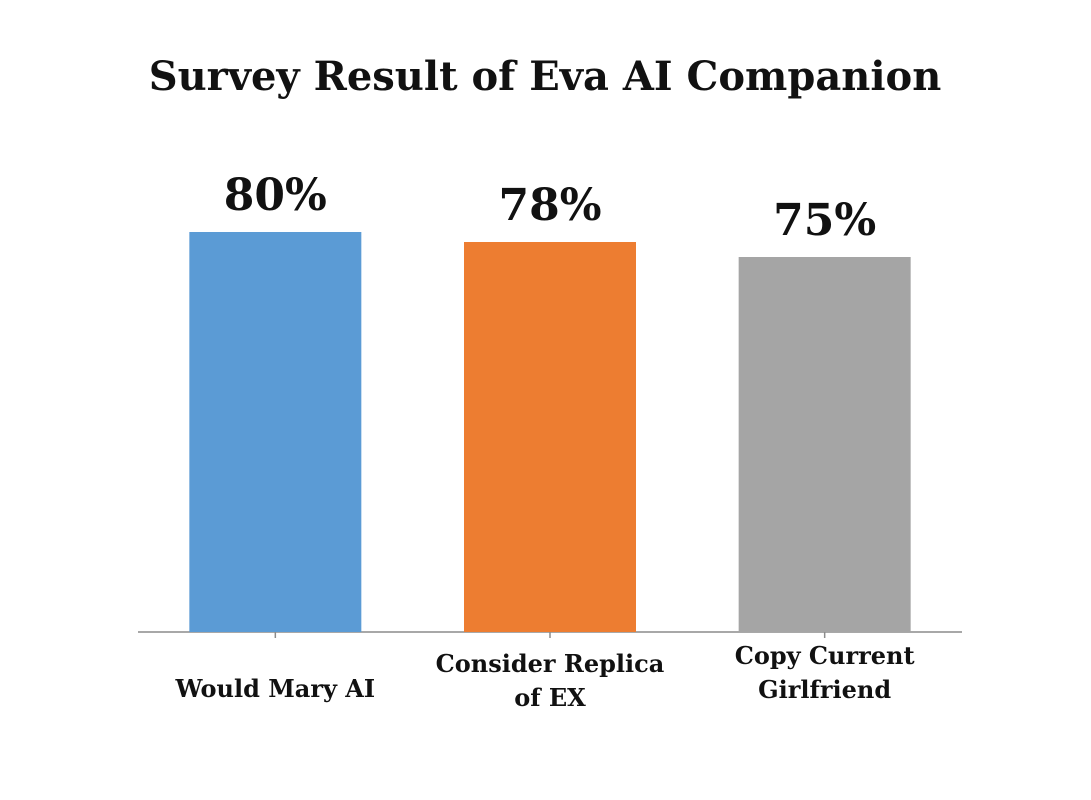 The width and height of the screenshot is (1091, 800). I want to click on data-label-3: 75%, so click(824, 220).